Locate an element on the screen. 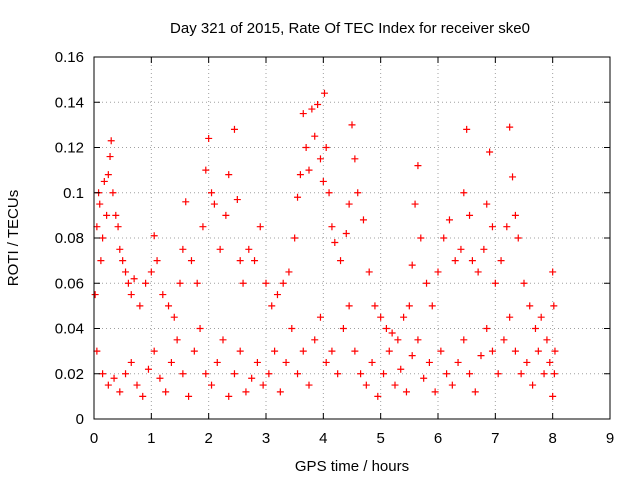  y-tick-label: 0 is located at coordinates (80, 419).